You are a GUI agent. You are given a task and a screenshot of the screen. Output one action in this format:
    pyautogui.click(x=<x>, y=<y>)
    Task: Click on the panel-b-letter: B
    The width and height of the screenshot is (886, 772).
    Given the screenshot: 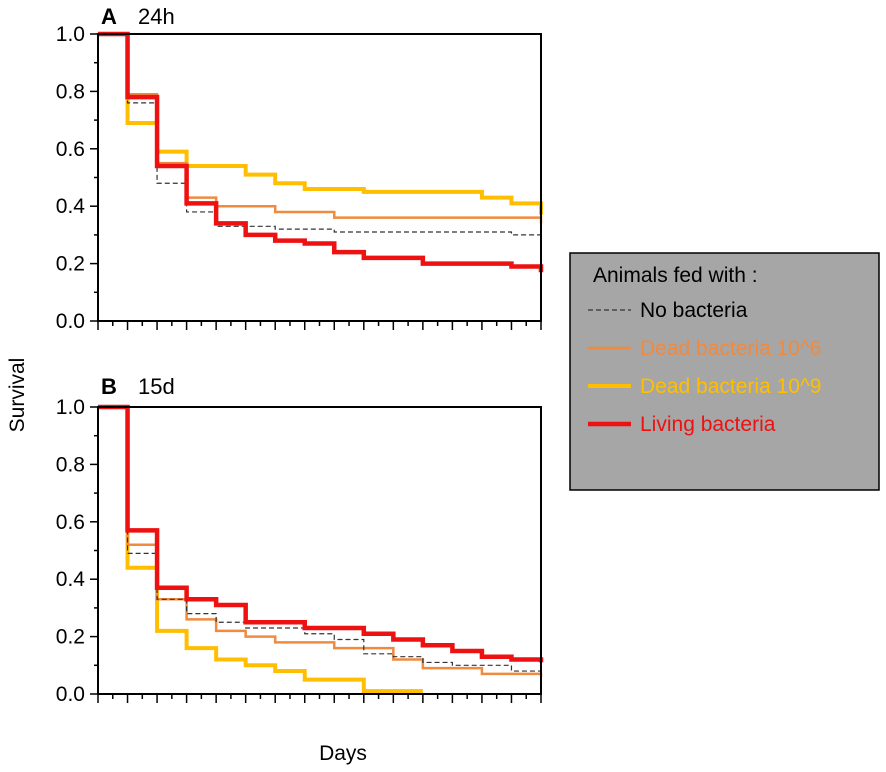 What is the action you would take?
    pyautogui.click(x=109, y=386)
    